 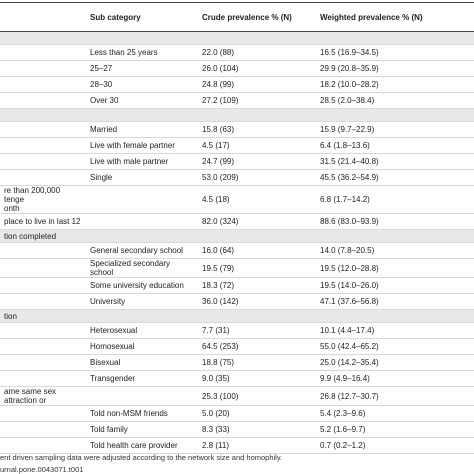 What do you see at coordinates (142, 52) in the screenshot?
I see `table-cell: Less than 25 years` at bounding box center [142, 52].